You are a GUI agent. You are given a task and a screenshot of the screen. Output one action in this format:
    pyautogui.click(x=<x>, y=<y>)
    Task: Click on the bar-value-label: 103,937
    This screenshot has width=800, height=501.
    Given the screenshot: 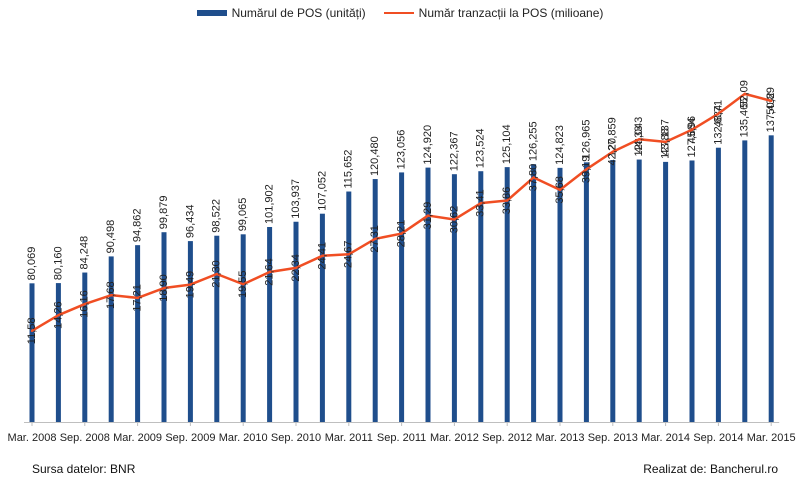 What is the action you would take?
    pyautogui.click(x=296, y=199)
    